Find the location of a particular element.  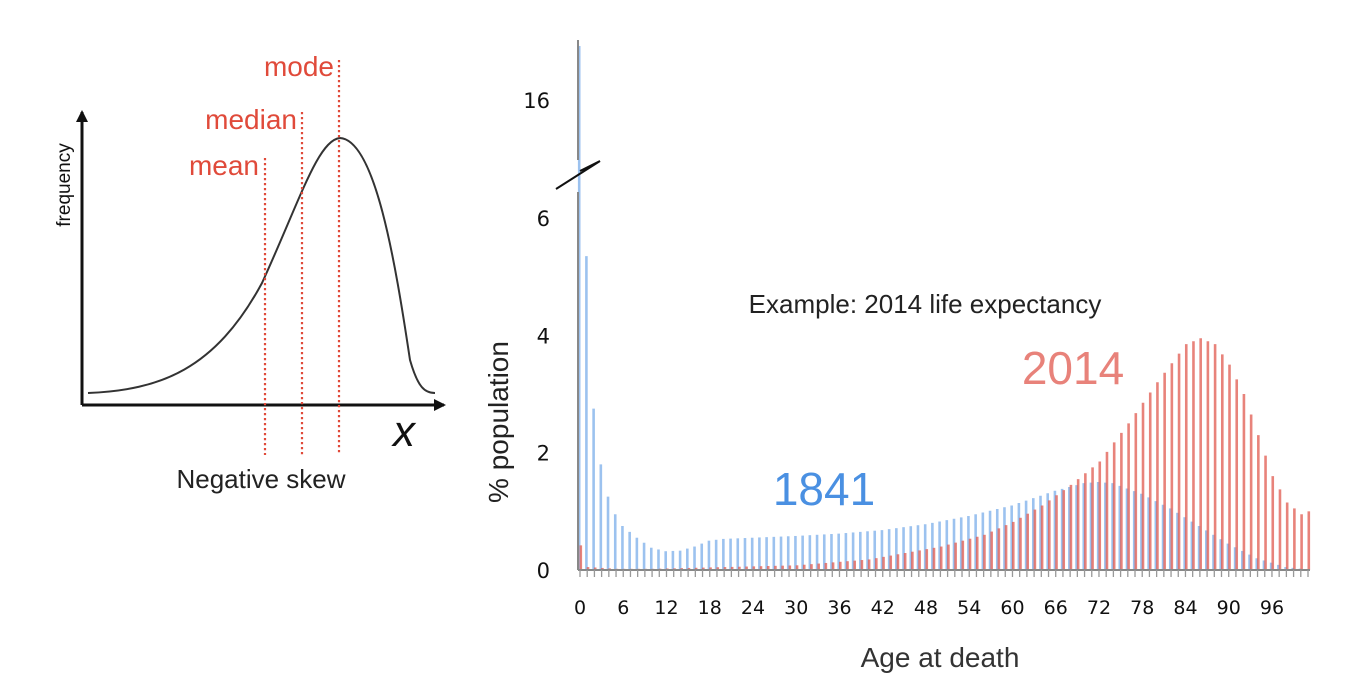

skew-density-curve is located at coordinates (261, 265).